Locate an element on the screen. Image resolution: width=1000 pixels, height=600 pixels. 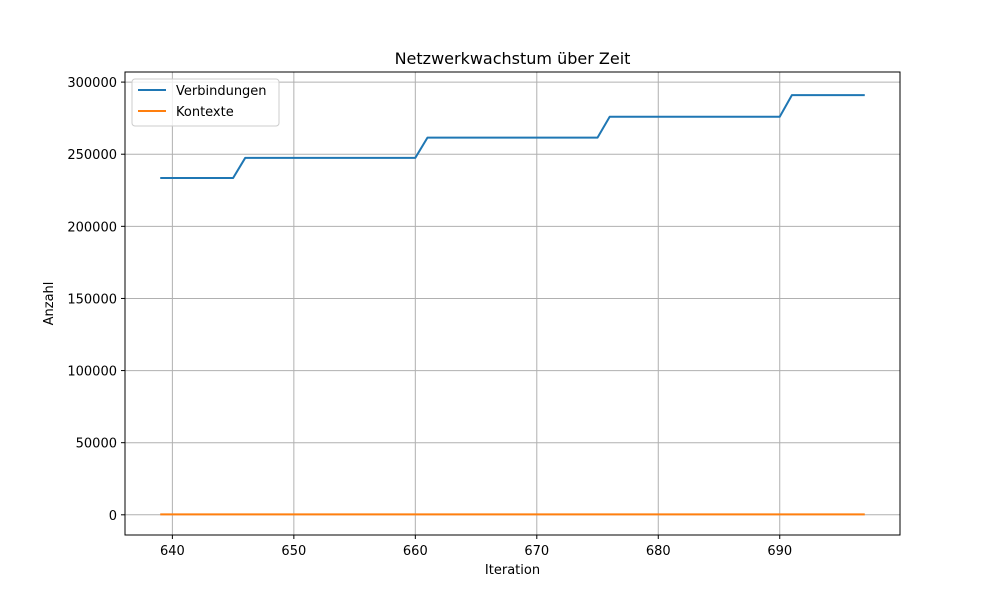
y-axis: 0 50000 100000 150000 200000 250000 300000 is located at coordinates (96, 300).